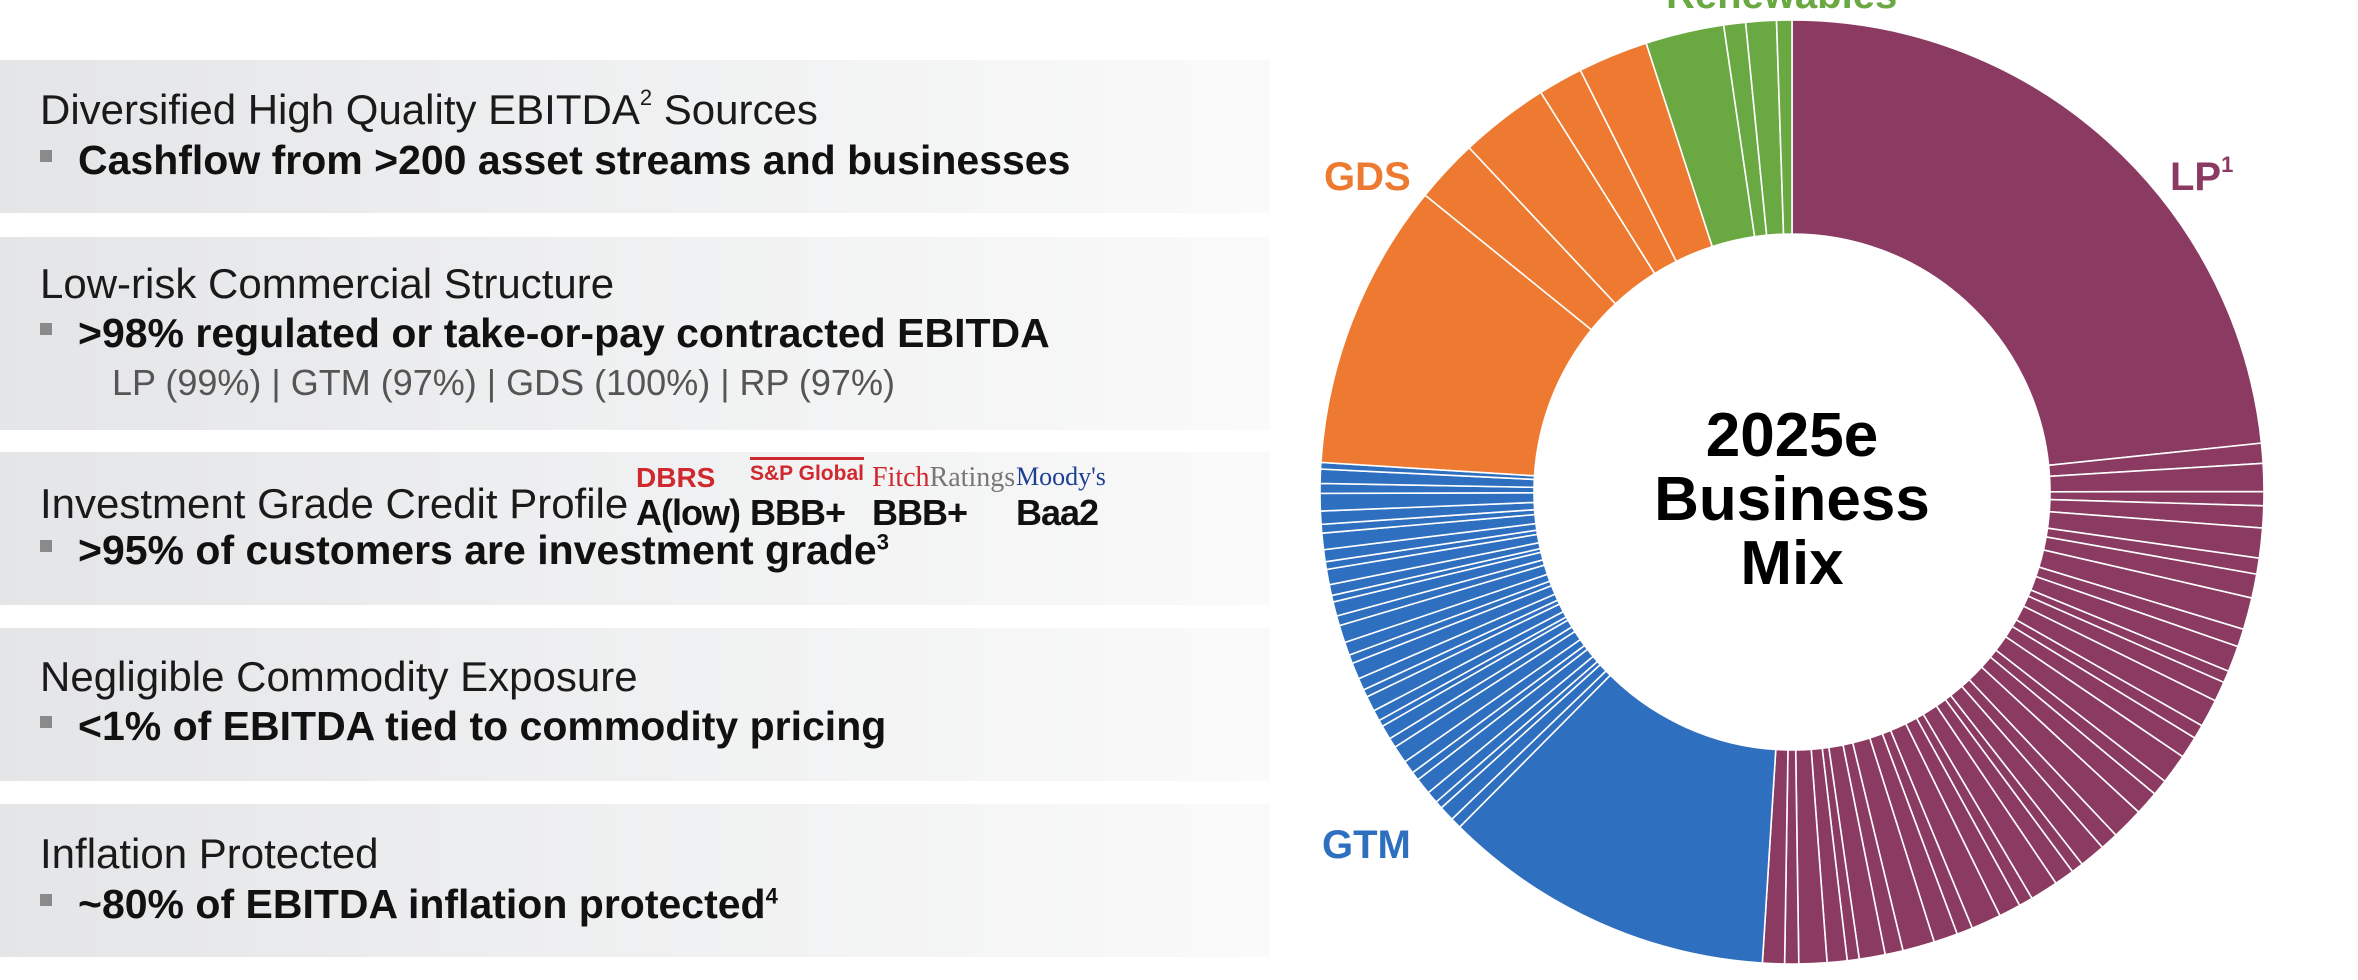 This screenshot has height=980, width=2358. I want to click on rating-dbrs: DBRS A(low), so click(688, 498).